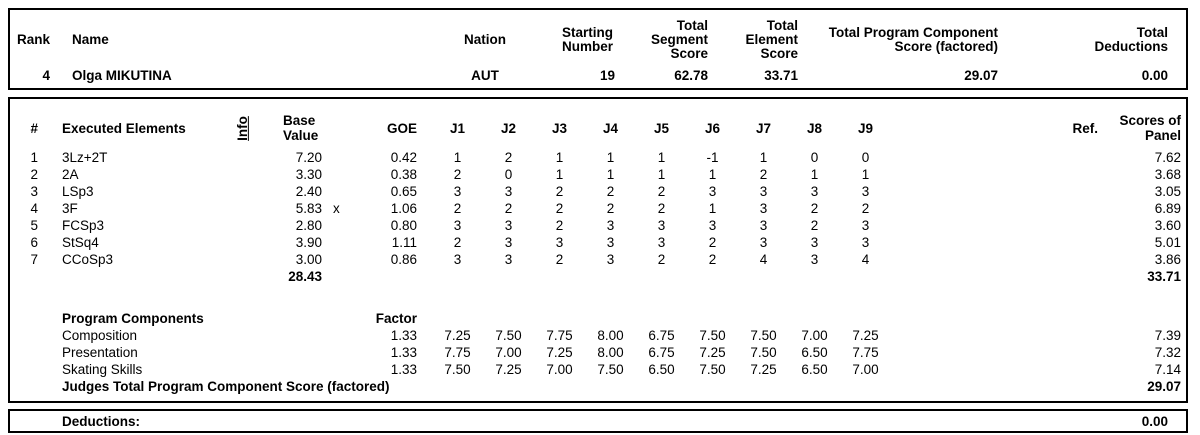 This screenshot has height=435, width=1200. Describe the element at coordinates (124, 128) in the screenshot. I see `executed-elements-header: Executed Elements` at that location.